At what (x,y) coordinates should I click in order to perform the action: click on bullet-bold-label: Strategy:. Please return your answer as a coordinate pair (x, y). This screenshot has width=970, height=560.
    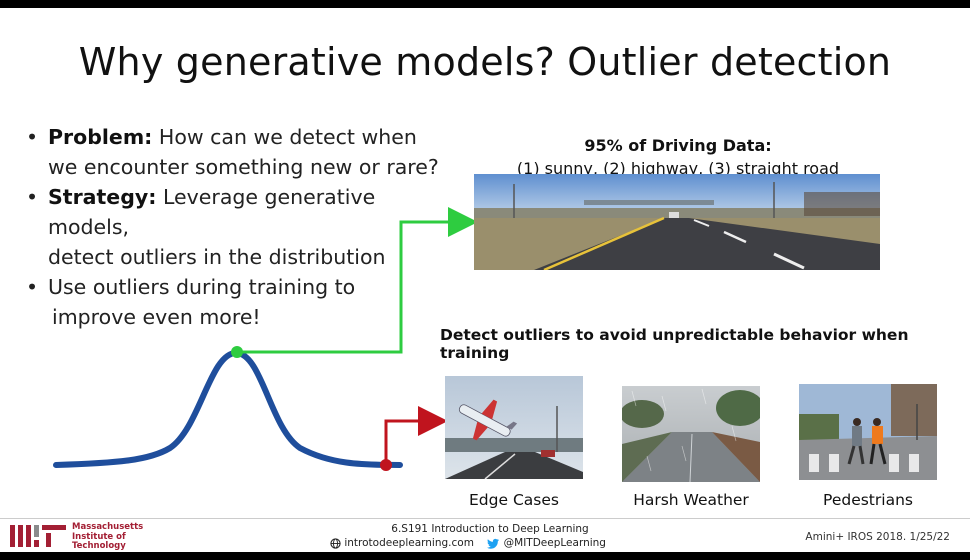
    Looking at the image, I should click on (102, 197).